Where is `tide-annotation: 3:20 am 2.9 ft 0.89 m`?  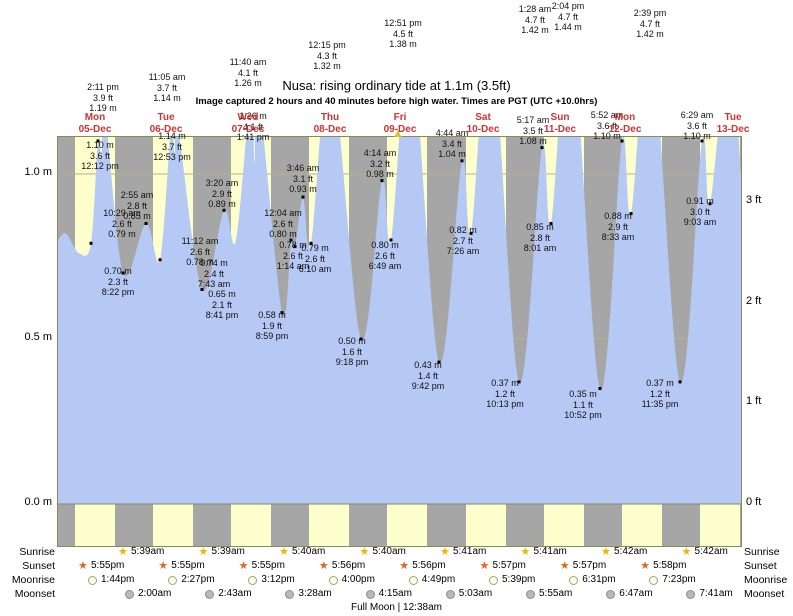 tide-annotation: 3:20 am 2.9 ft 0.89 m is located at coordinates (222, 194).